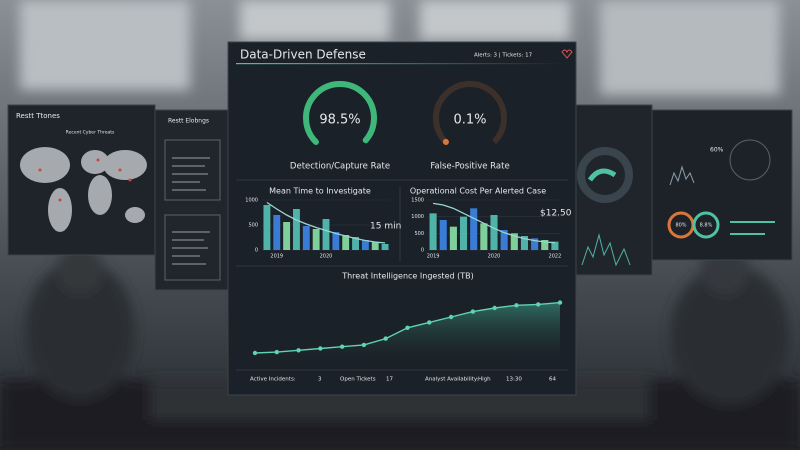 The height and width of the screenshot is (450, 800). Describe the element at coordinates (401, 64) in the screenshot. I see `header-rule` at that location.